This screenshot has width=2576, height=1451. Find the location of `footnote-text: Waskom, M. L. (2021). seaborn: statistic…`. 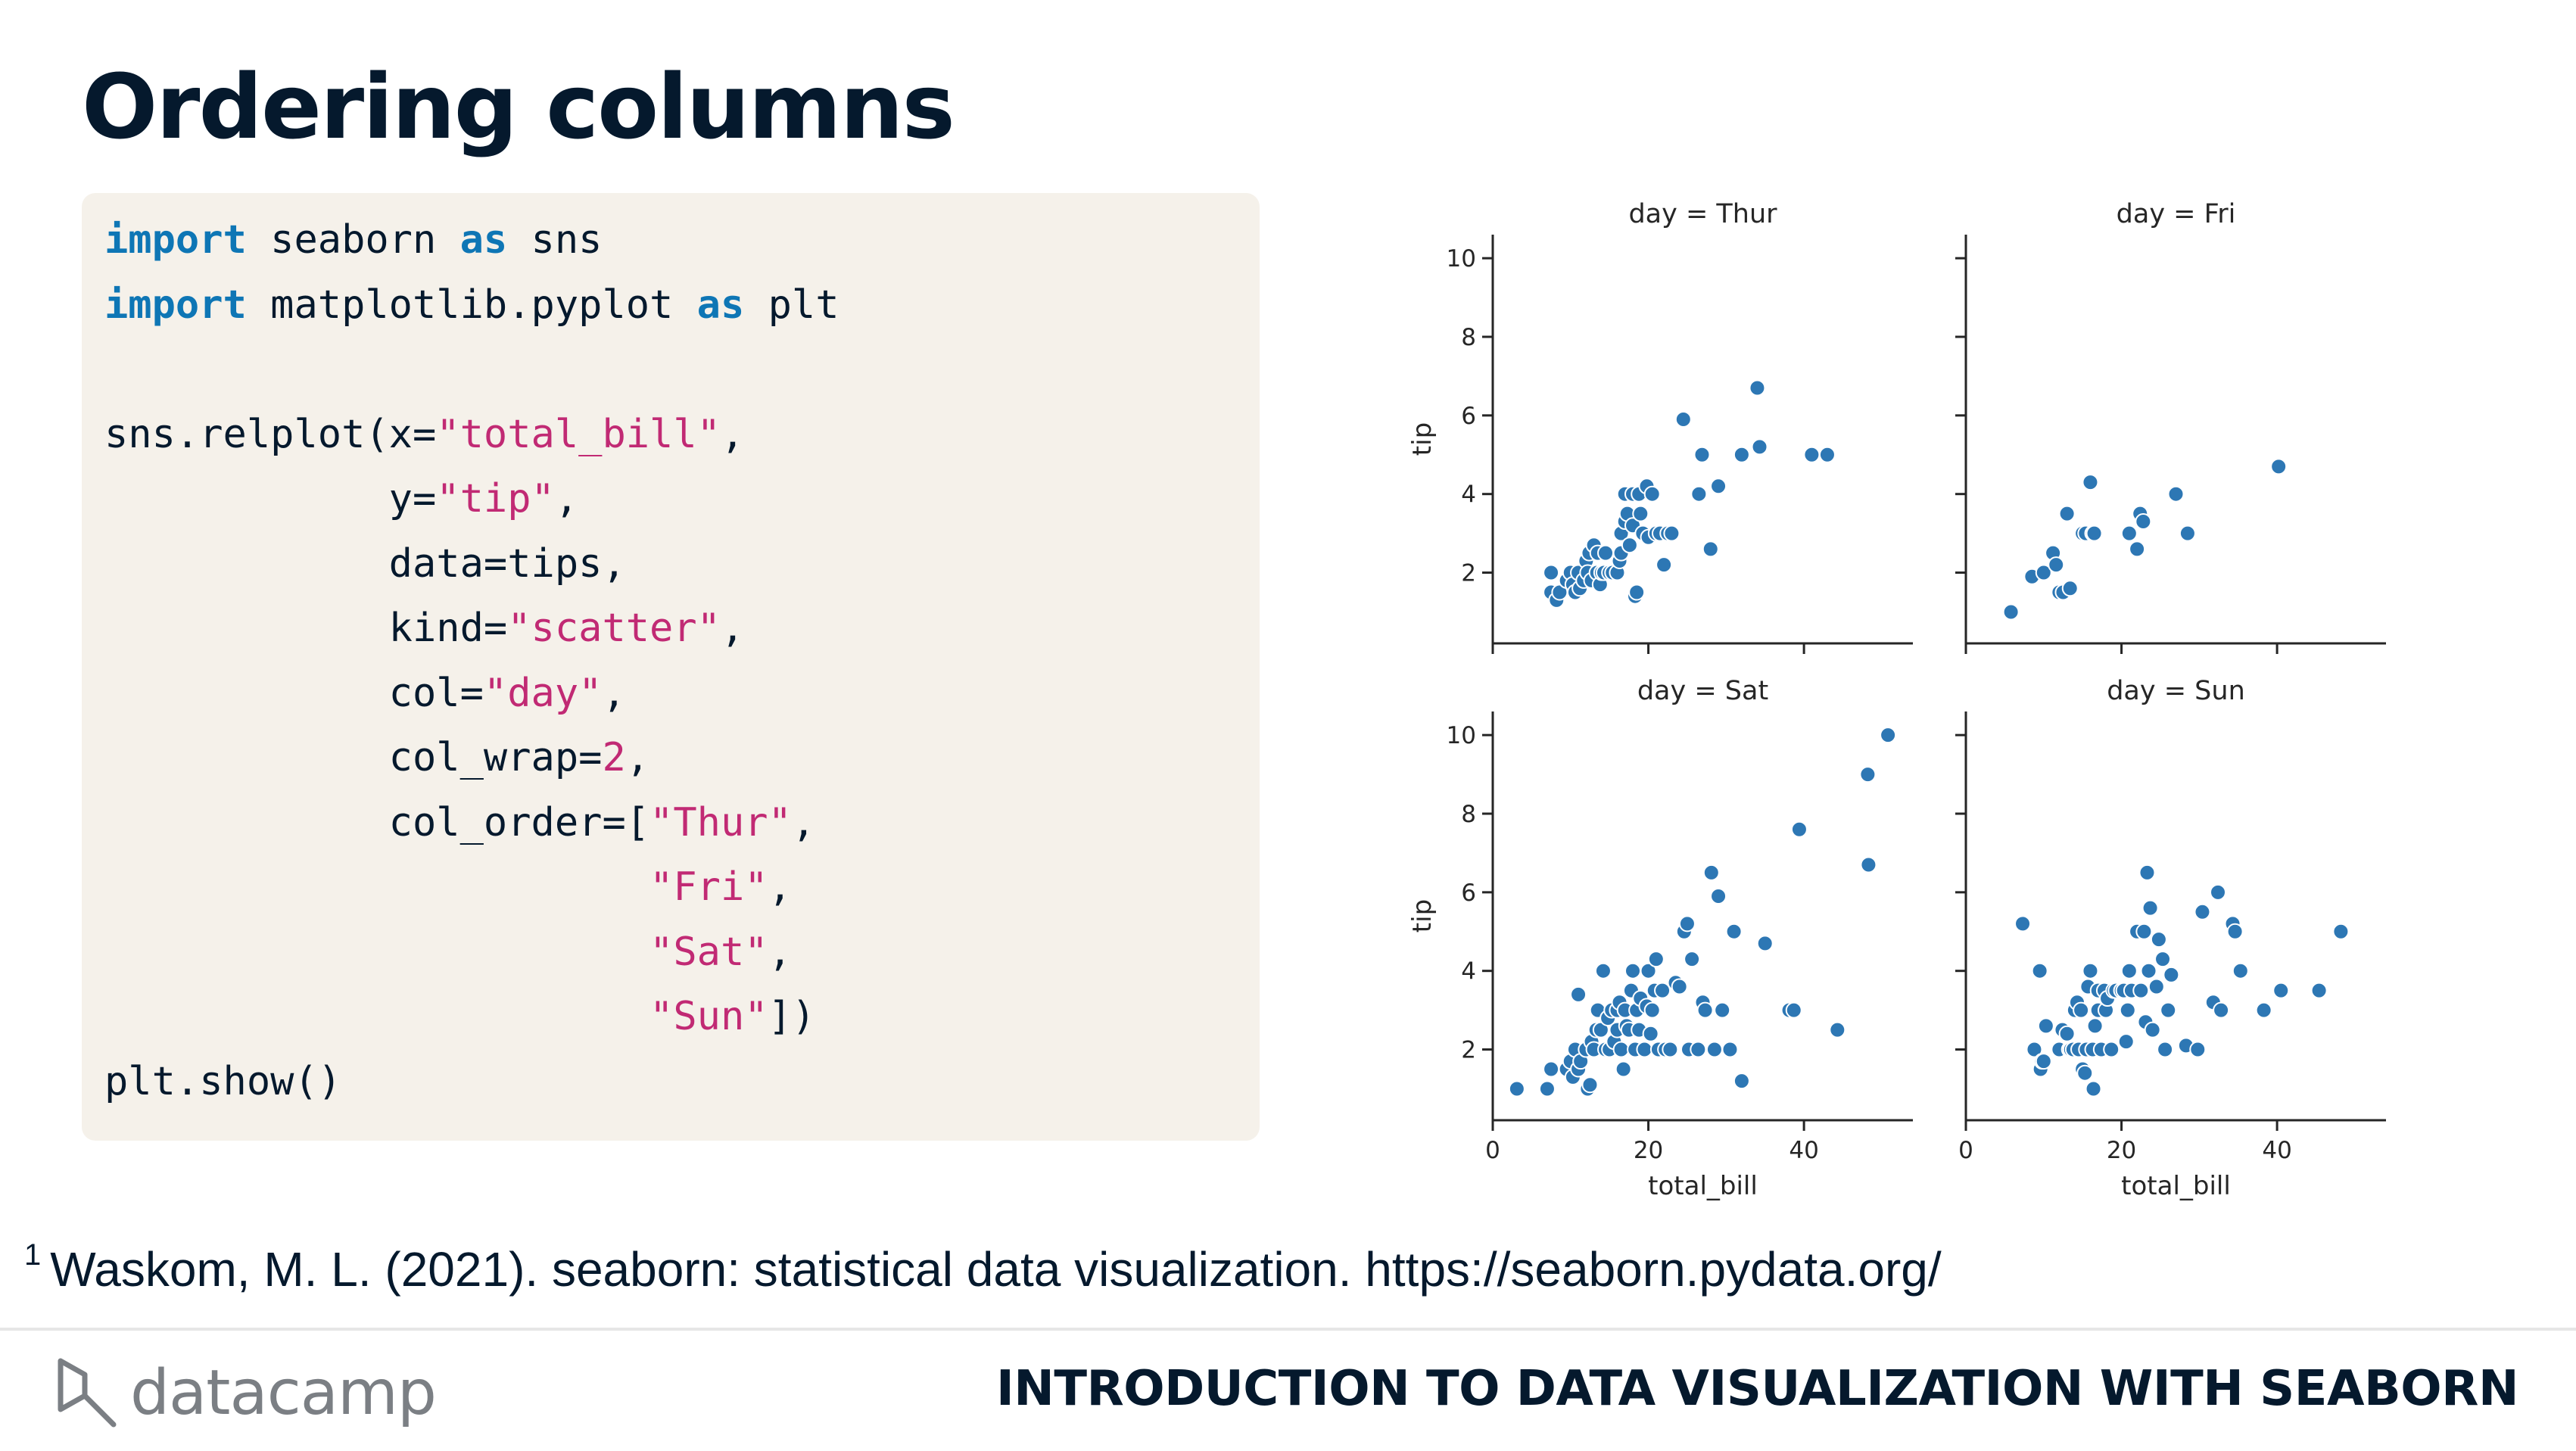

footnote-text: Waskom, M. L. (2021). seaborn: statistic… is located at coordinates (996, 1269).